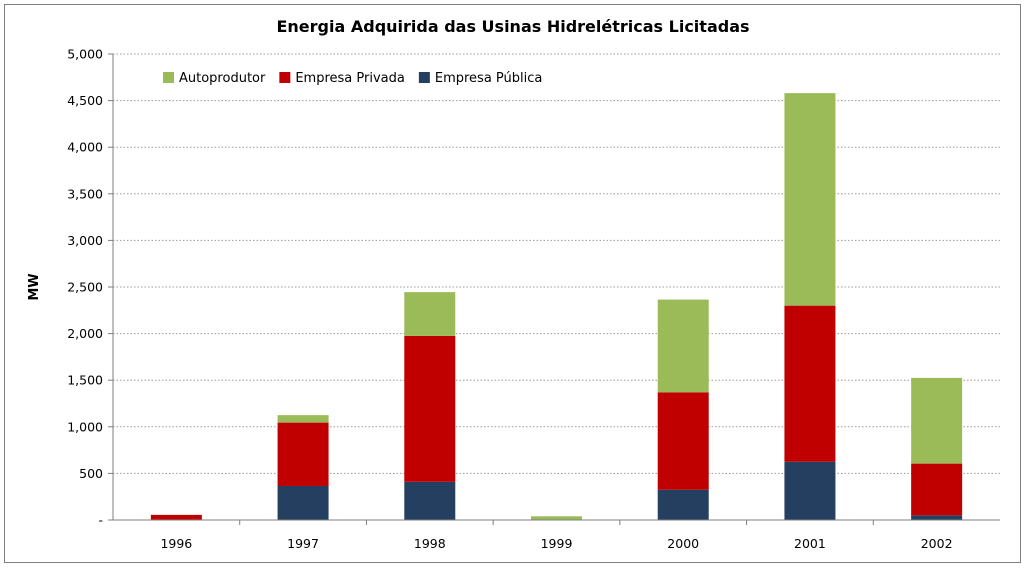  I want to click on y-tick-label: 1,000, so click(85, 426).